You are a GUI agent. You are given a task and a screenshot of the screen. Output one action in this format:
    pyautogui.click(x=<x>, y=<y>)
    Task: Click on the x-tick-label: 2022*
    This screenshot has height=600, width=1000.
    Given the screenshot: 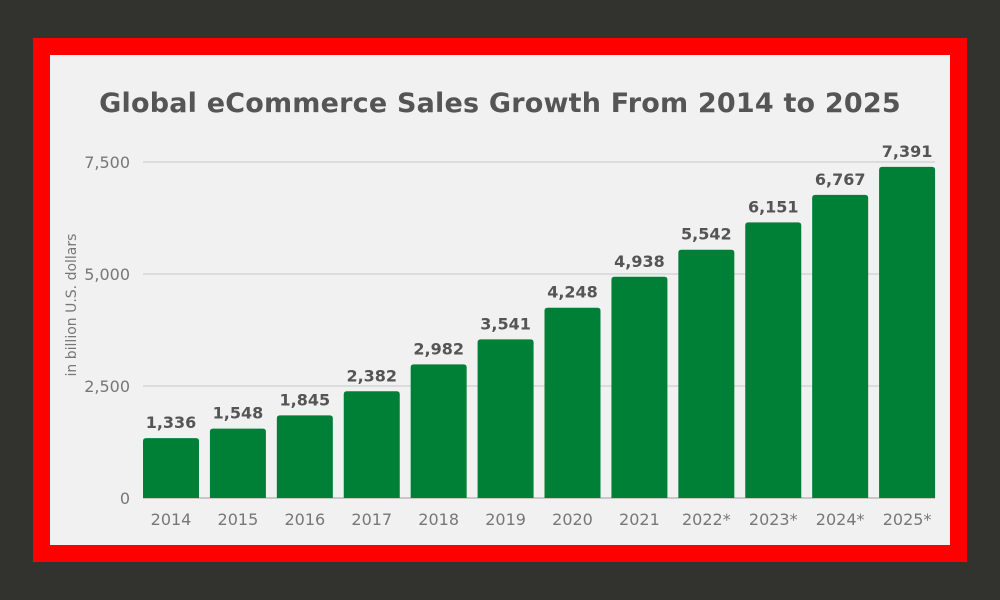 What is the action you would take?
    pyautogui.click(x=706, y=519)
    